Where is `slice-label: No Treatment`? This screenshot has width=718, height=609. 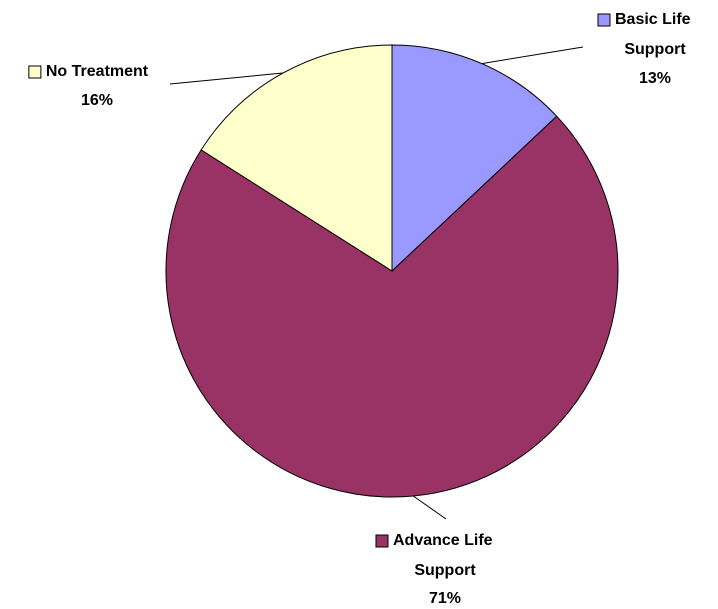 slice-label: No Treatment is located at coordinates (97, 71).